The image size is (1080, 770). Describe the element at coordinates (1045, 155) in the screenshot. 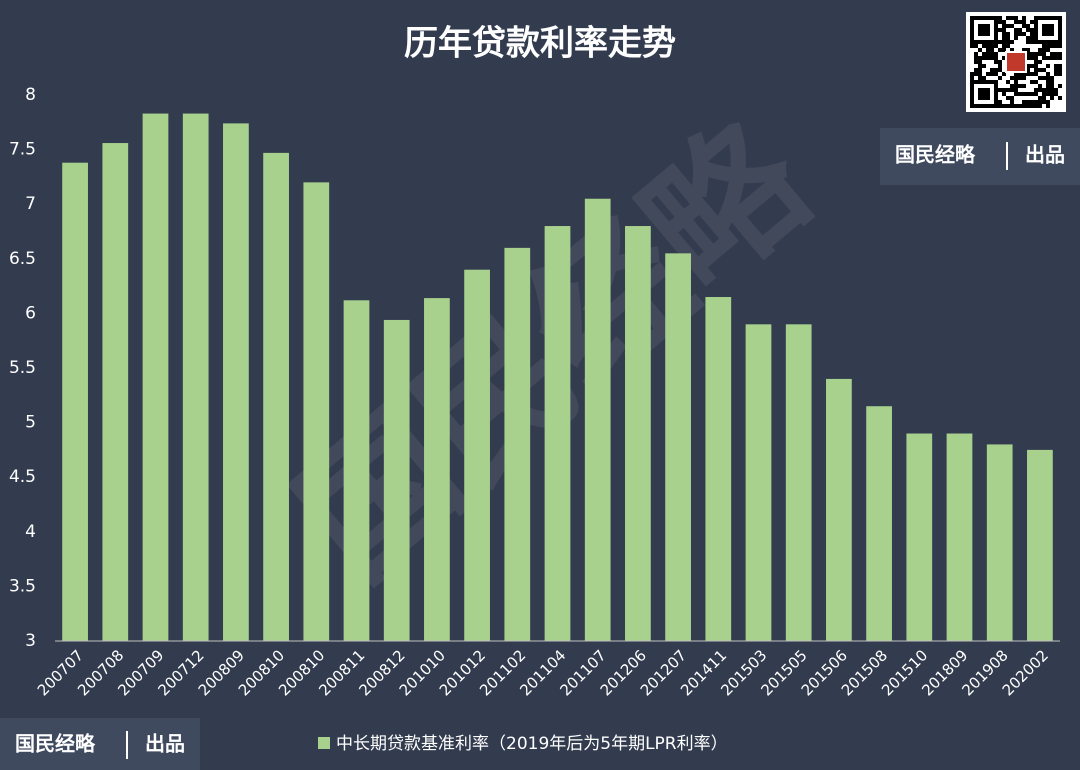

I see `badge-tag: 出品` at that location.